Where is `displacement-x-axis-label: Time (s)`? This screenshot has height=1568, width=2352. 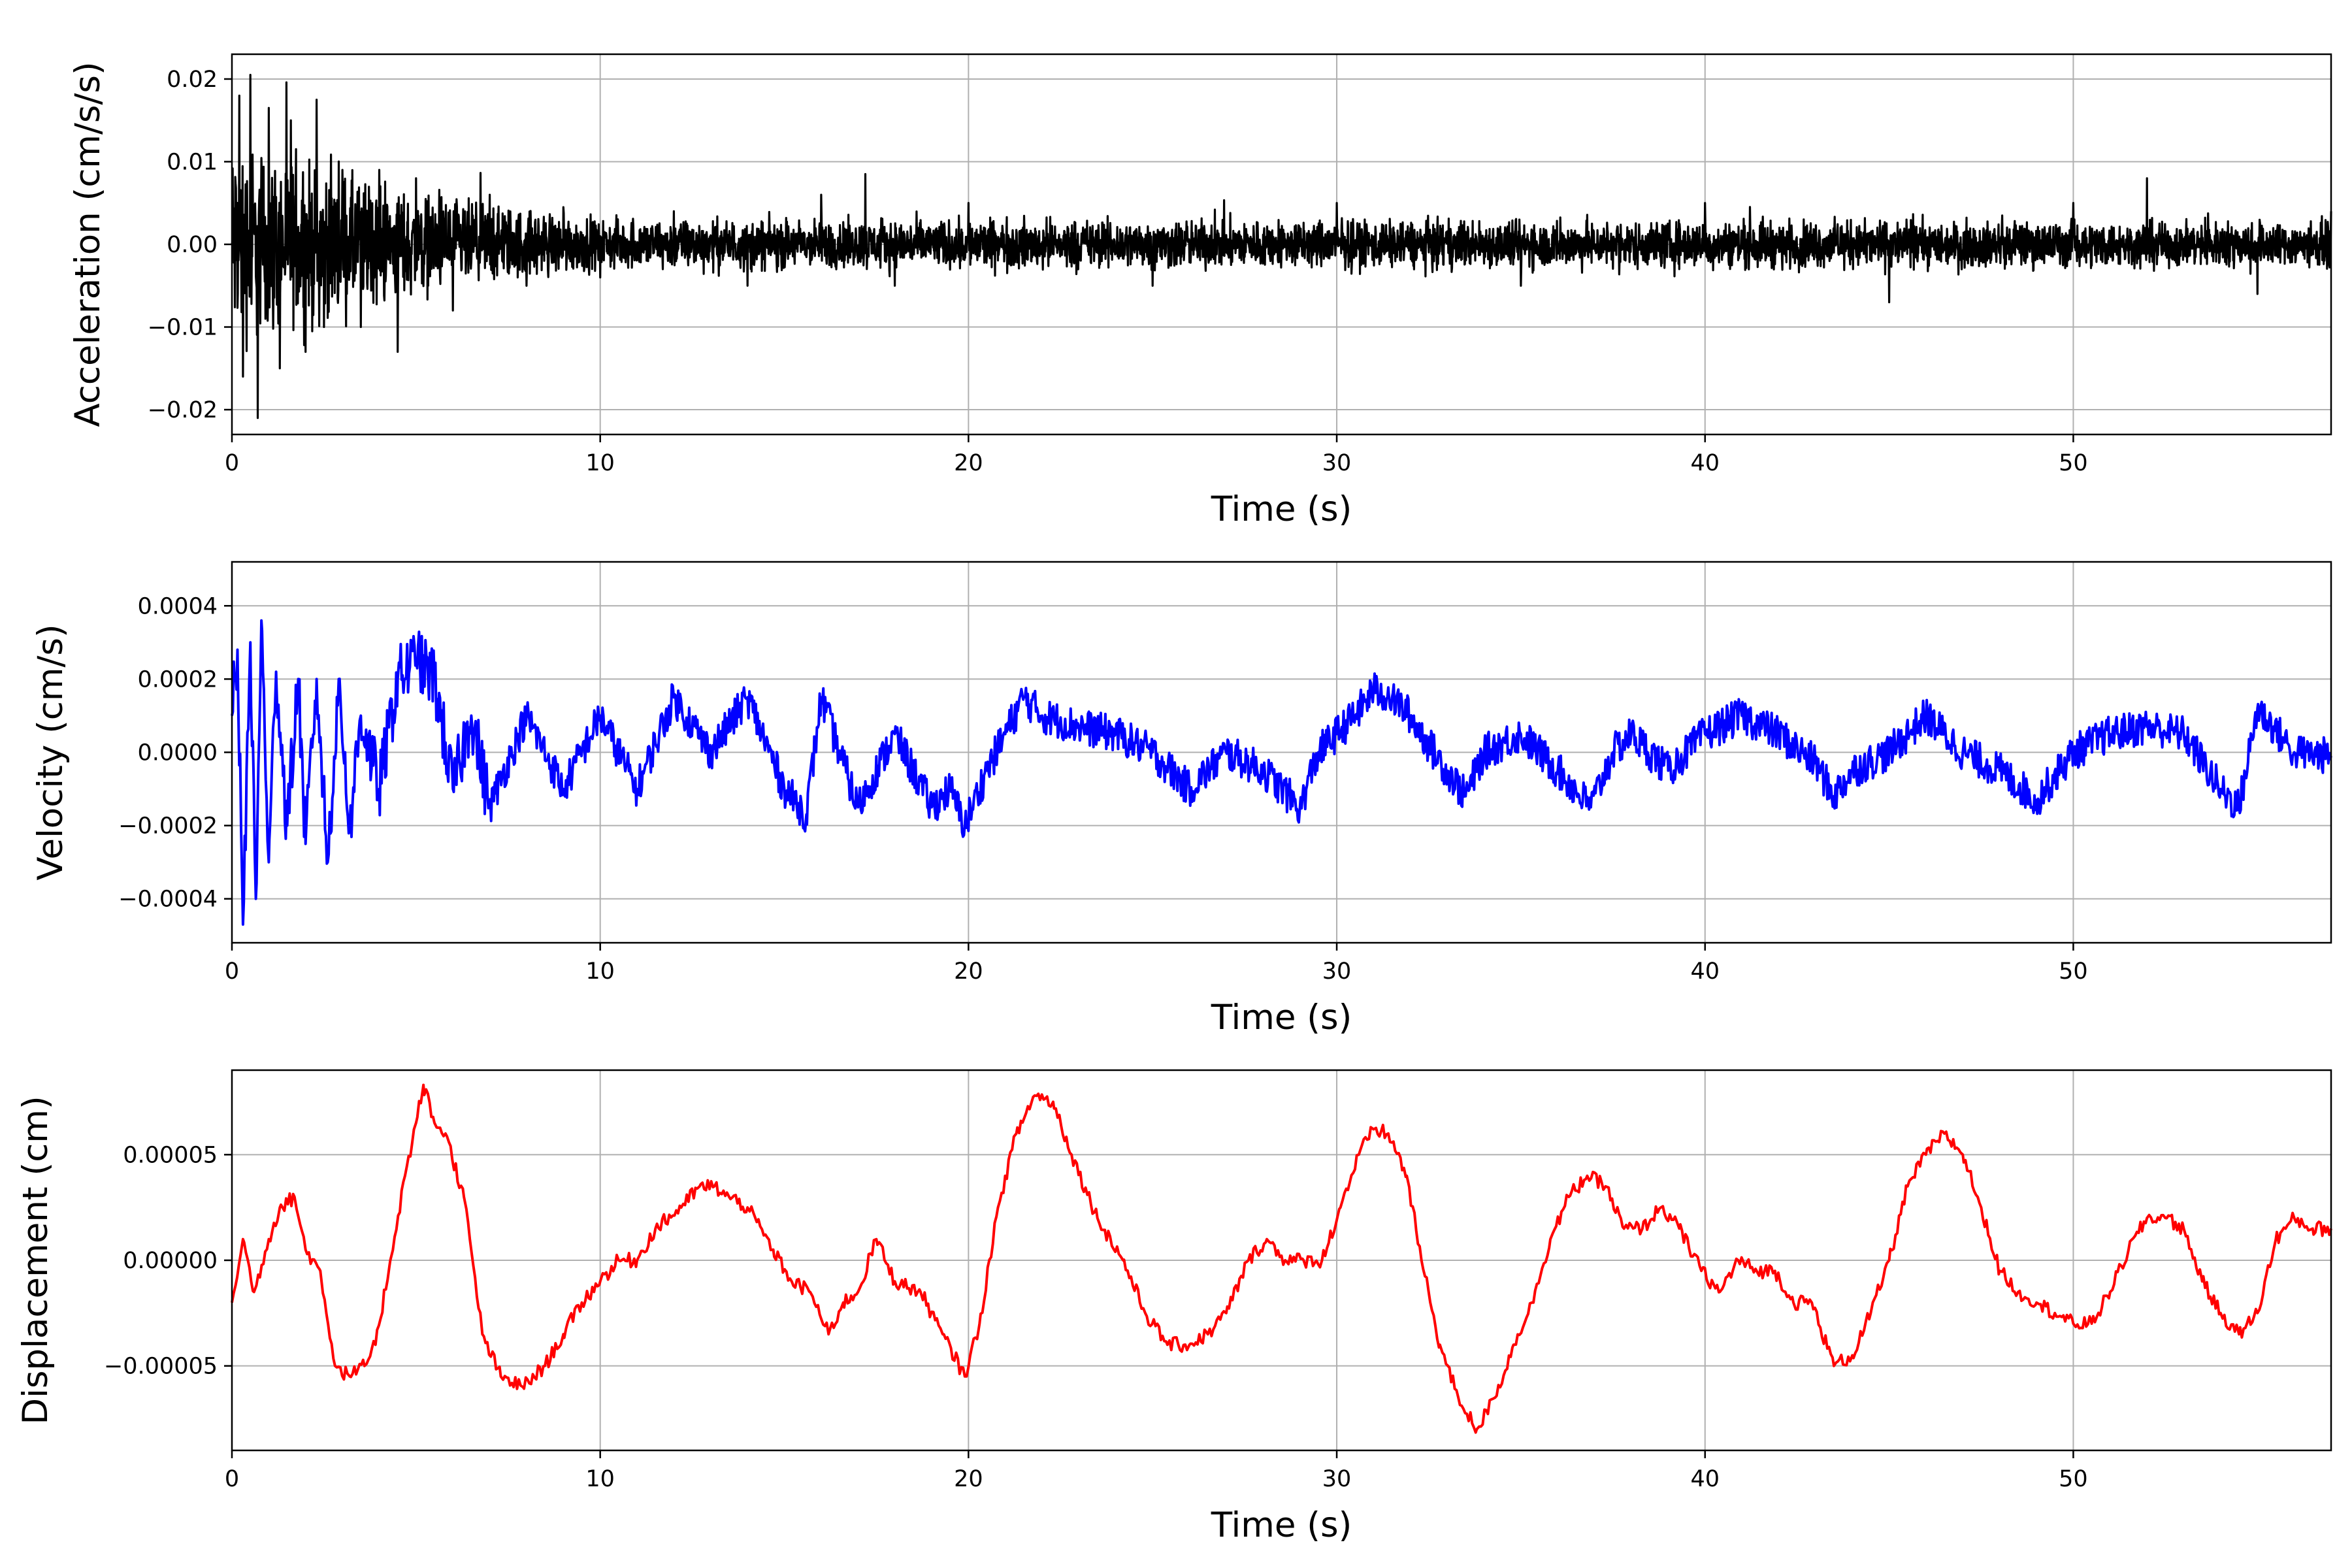
displacement-x-axis-label: Time (s) is located at coordinates (1281, 1525).